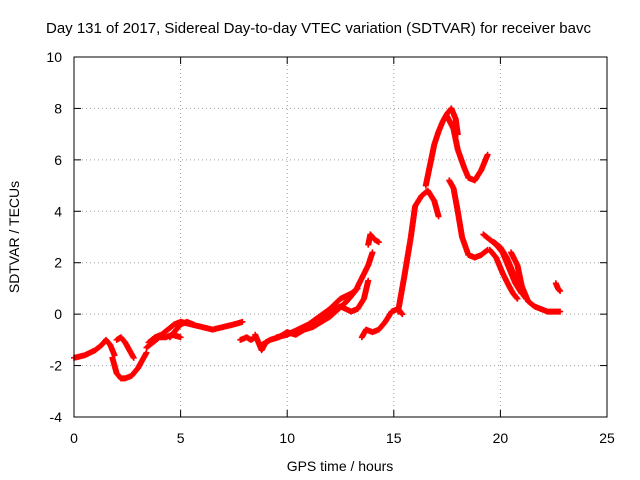 The image size is (640, 480). Describe the element at coordinates (248, 338) in the screenshot. I see `series-seg8` at that location.